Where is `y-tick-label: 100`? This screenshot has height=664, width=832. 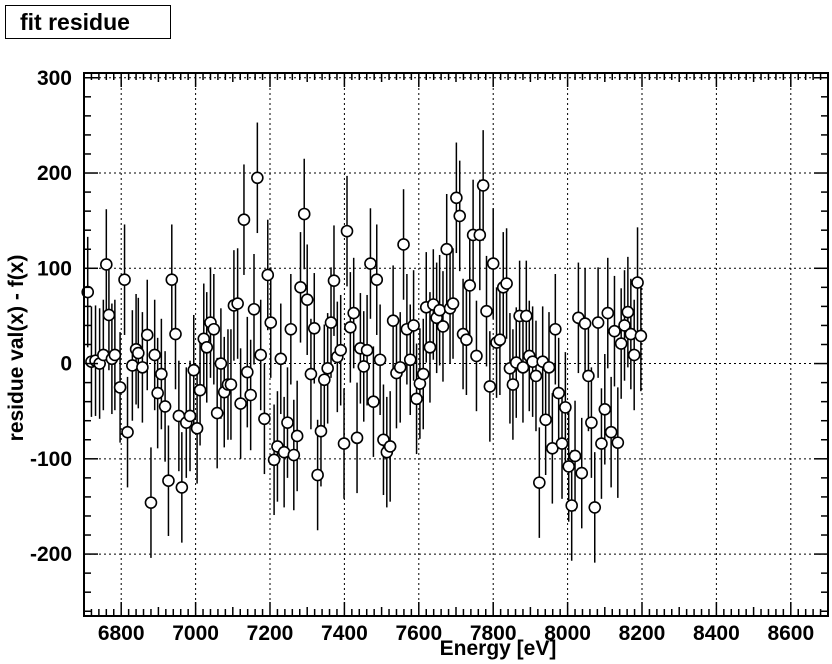 y-tick-label: 100 is located at coordinates (54, 268).